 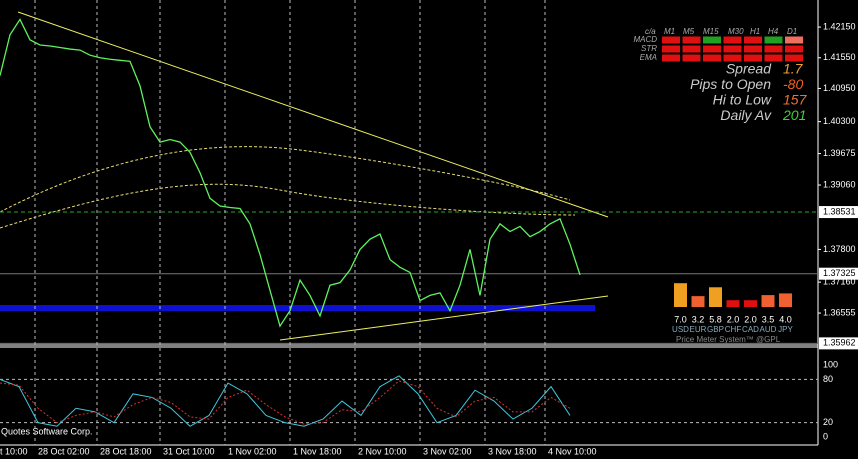 What do you see at coordinates (736, 31) in the screenshot?
I see `dashboard-header: M30` at bounding box center [736, 31].